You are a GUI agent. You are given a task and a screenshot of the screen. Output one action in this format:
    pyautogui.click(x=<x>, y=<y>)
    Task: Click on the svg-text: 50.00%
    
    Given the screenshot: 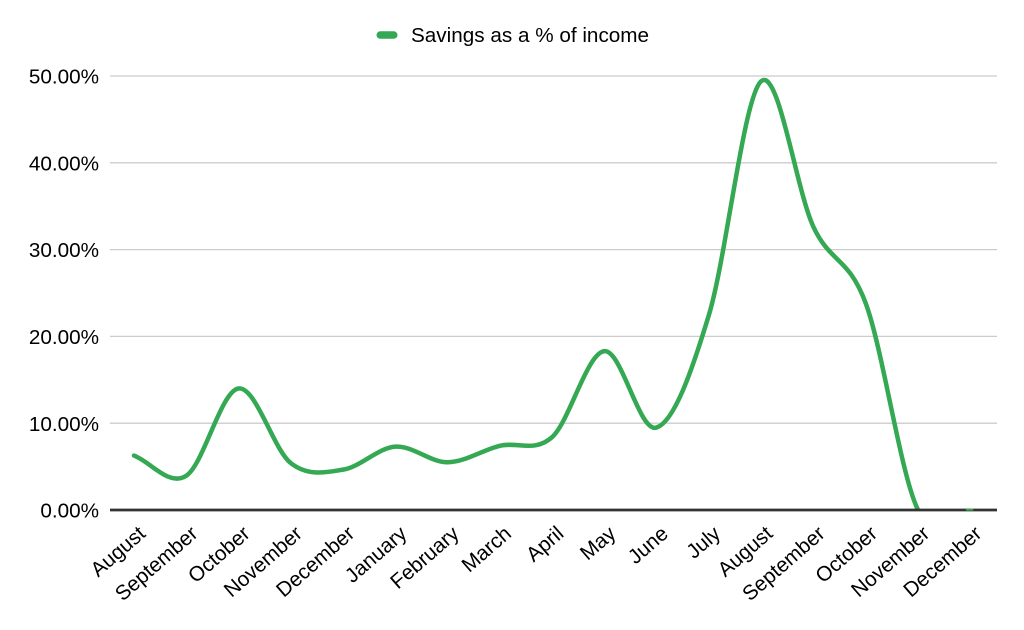 What is the action you would take?
    pyautogui.click(x=64, y=77)
    